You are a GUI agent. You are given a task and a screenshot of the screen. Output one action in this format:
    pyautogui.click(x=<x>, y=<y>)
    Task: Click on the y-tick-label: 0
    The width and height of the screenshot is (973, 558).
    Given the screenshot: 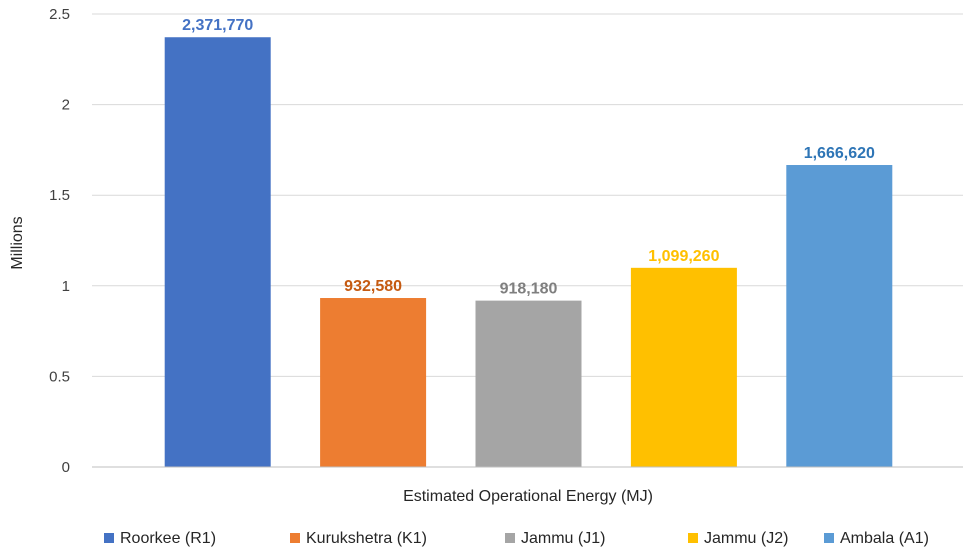 What is the action you would take?
    pyautogui.click(x=66, y=467)
    